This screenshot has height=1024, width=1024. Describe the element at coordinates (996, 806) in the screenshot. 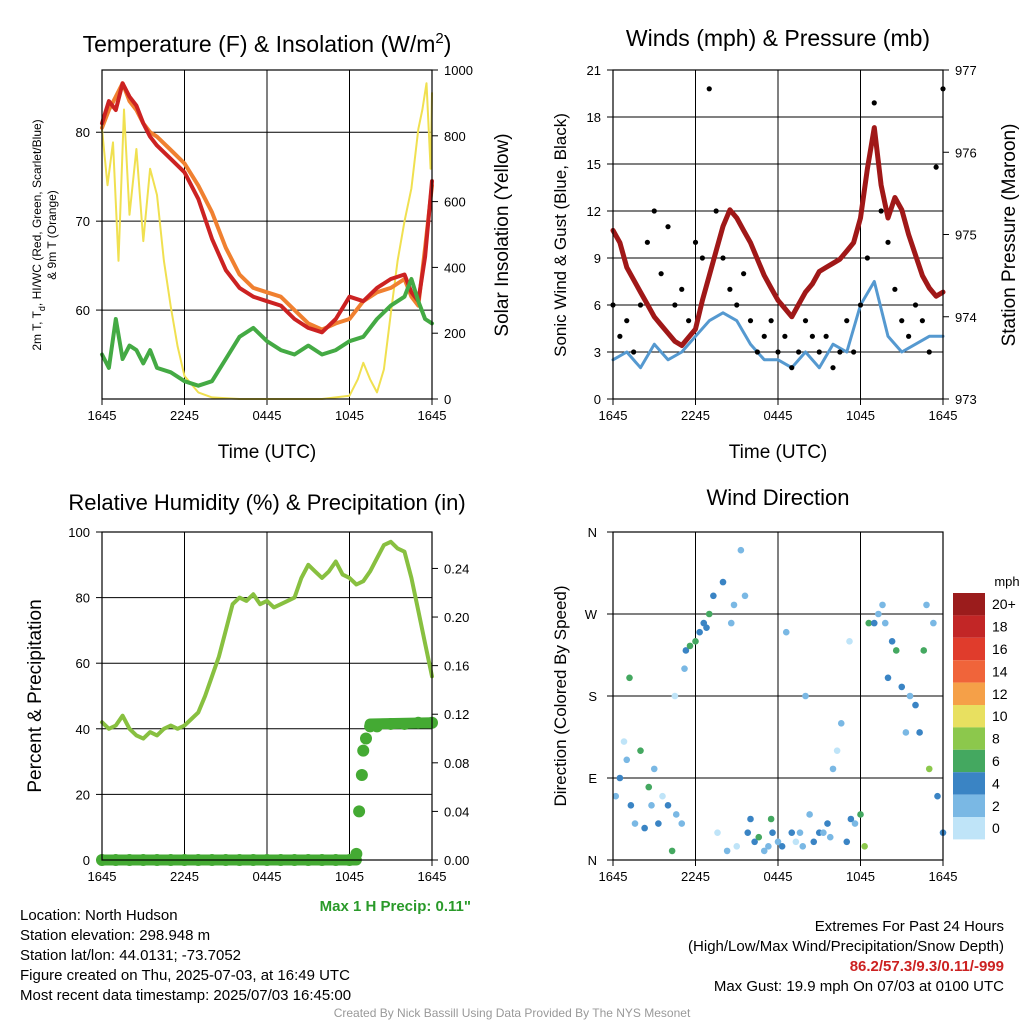

I see `colorbar-label: 2` at that location.